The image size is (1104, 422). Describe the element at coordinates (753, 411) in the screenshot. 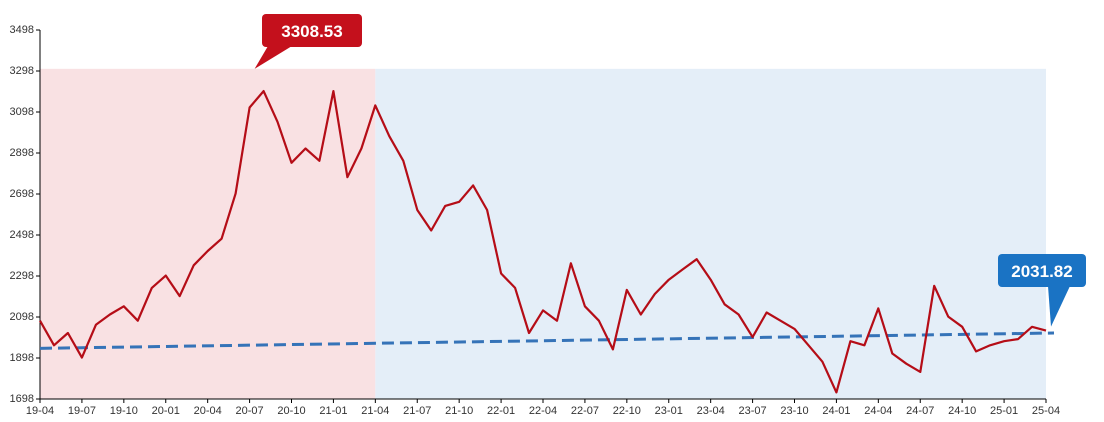

I see `x-tick-label: 23-07` at that location.